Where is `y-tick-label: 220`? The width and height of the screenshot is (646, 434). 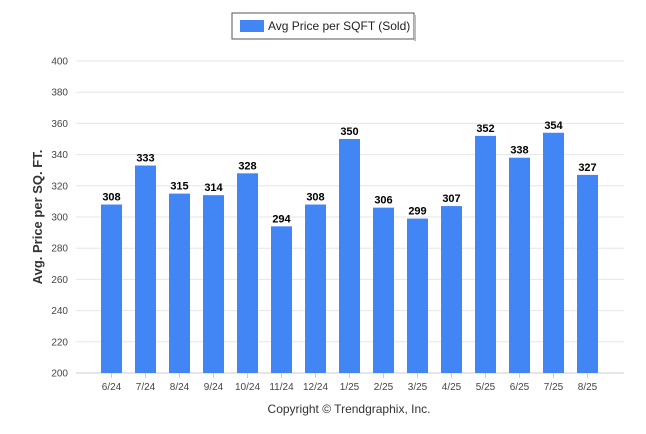
y-tick-label: 220 is located at coordinates (59, 342).